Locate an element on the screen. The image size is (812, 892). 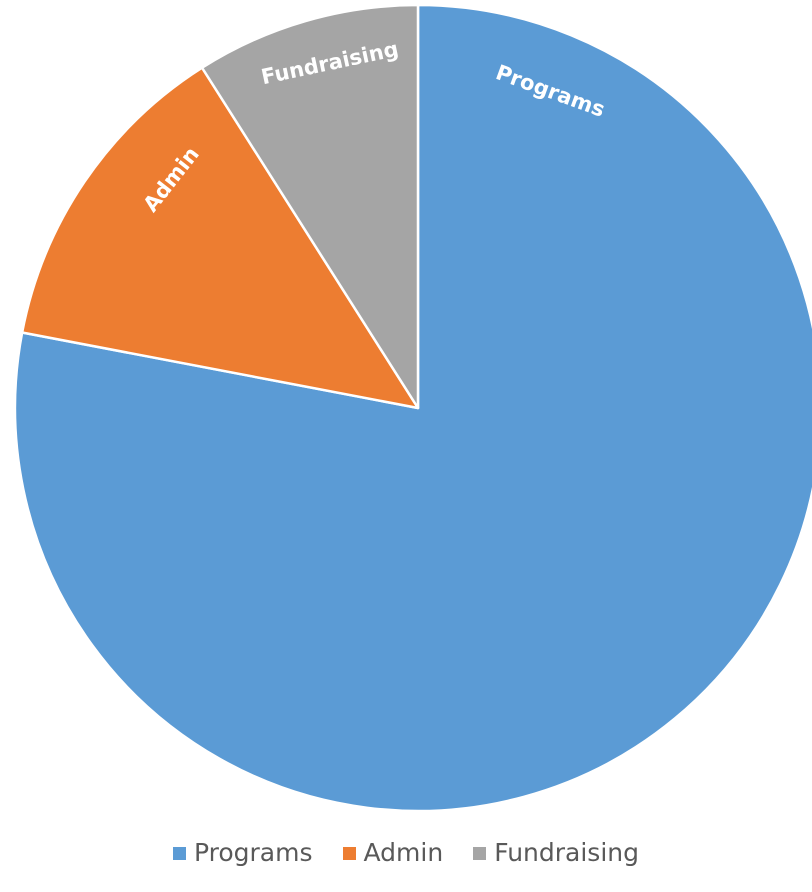
legend: Programs Admin Fundraising is located at coordinates (406, 853).